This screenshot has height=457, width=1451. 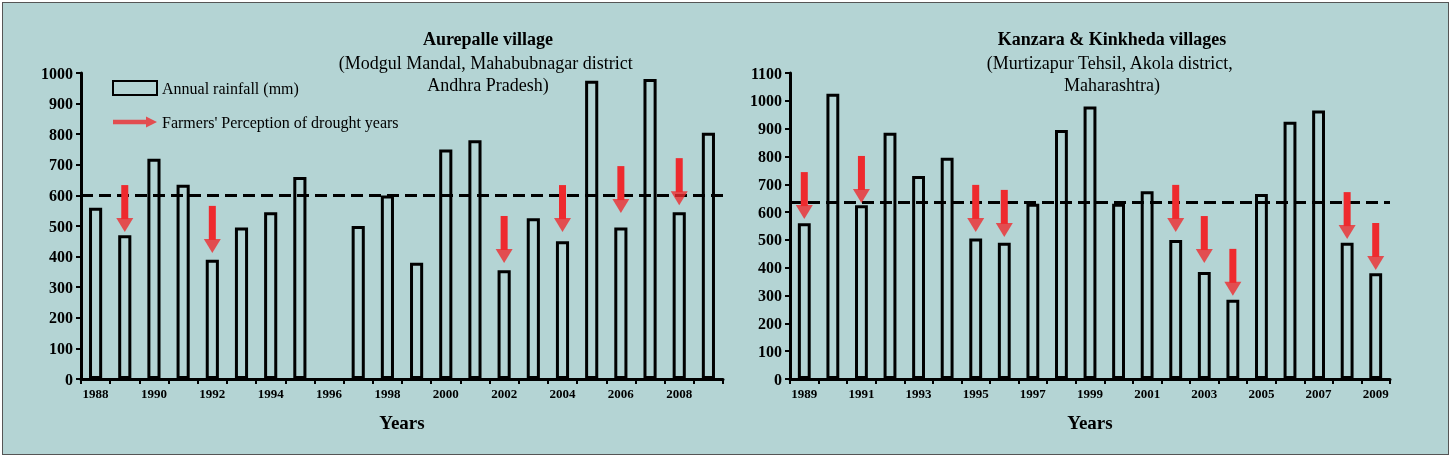 What do you see at coordinates (212, 393) in the screenshot?
I see `x-tick-label: 1992` at bounding box center [212, 393].